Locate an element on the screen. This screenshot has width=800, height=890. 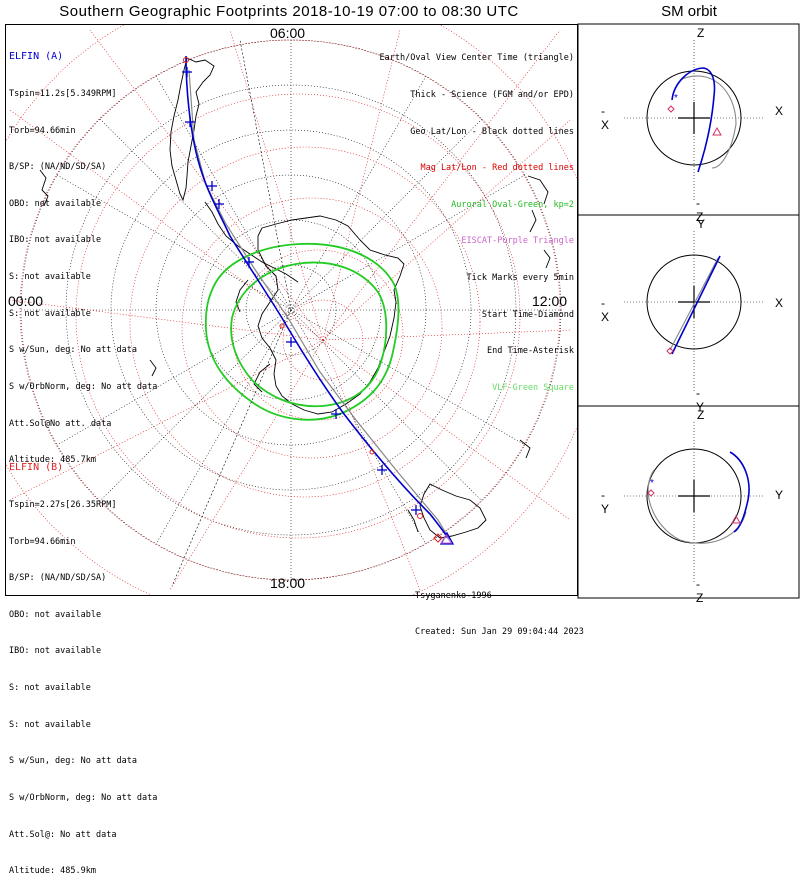
sm1-top-label: Z is located at coordinates (701, 33).